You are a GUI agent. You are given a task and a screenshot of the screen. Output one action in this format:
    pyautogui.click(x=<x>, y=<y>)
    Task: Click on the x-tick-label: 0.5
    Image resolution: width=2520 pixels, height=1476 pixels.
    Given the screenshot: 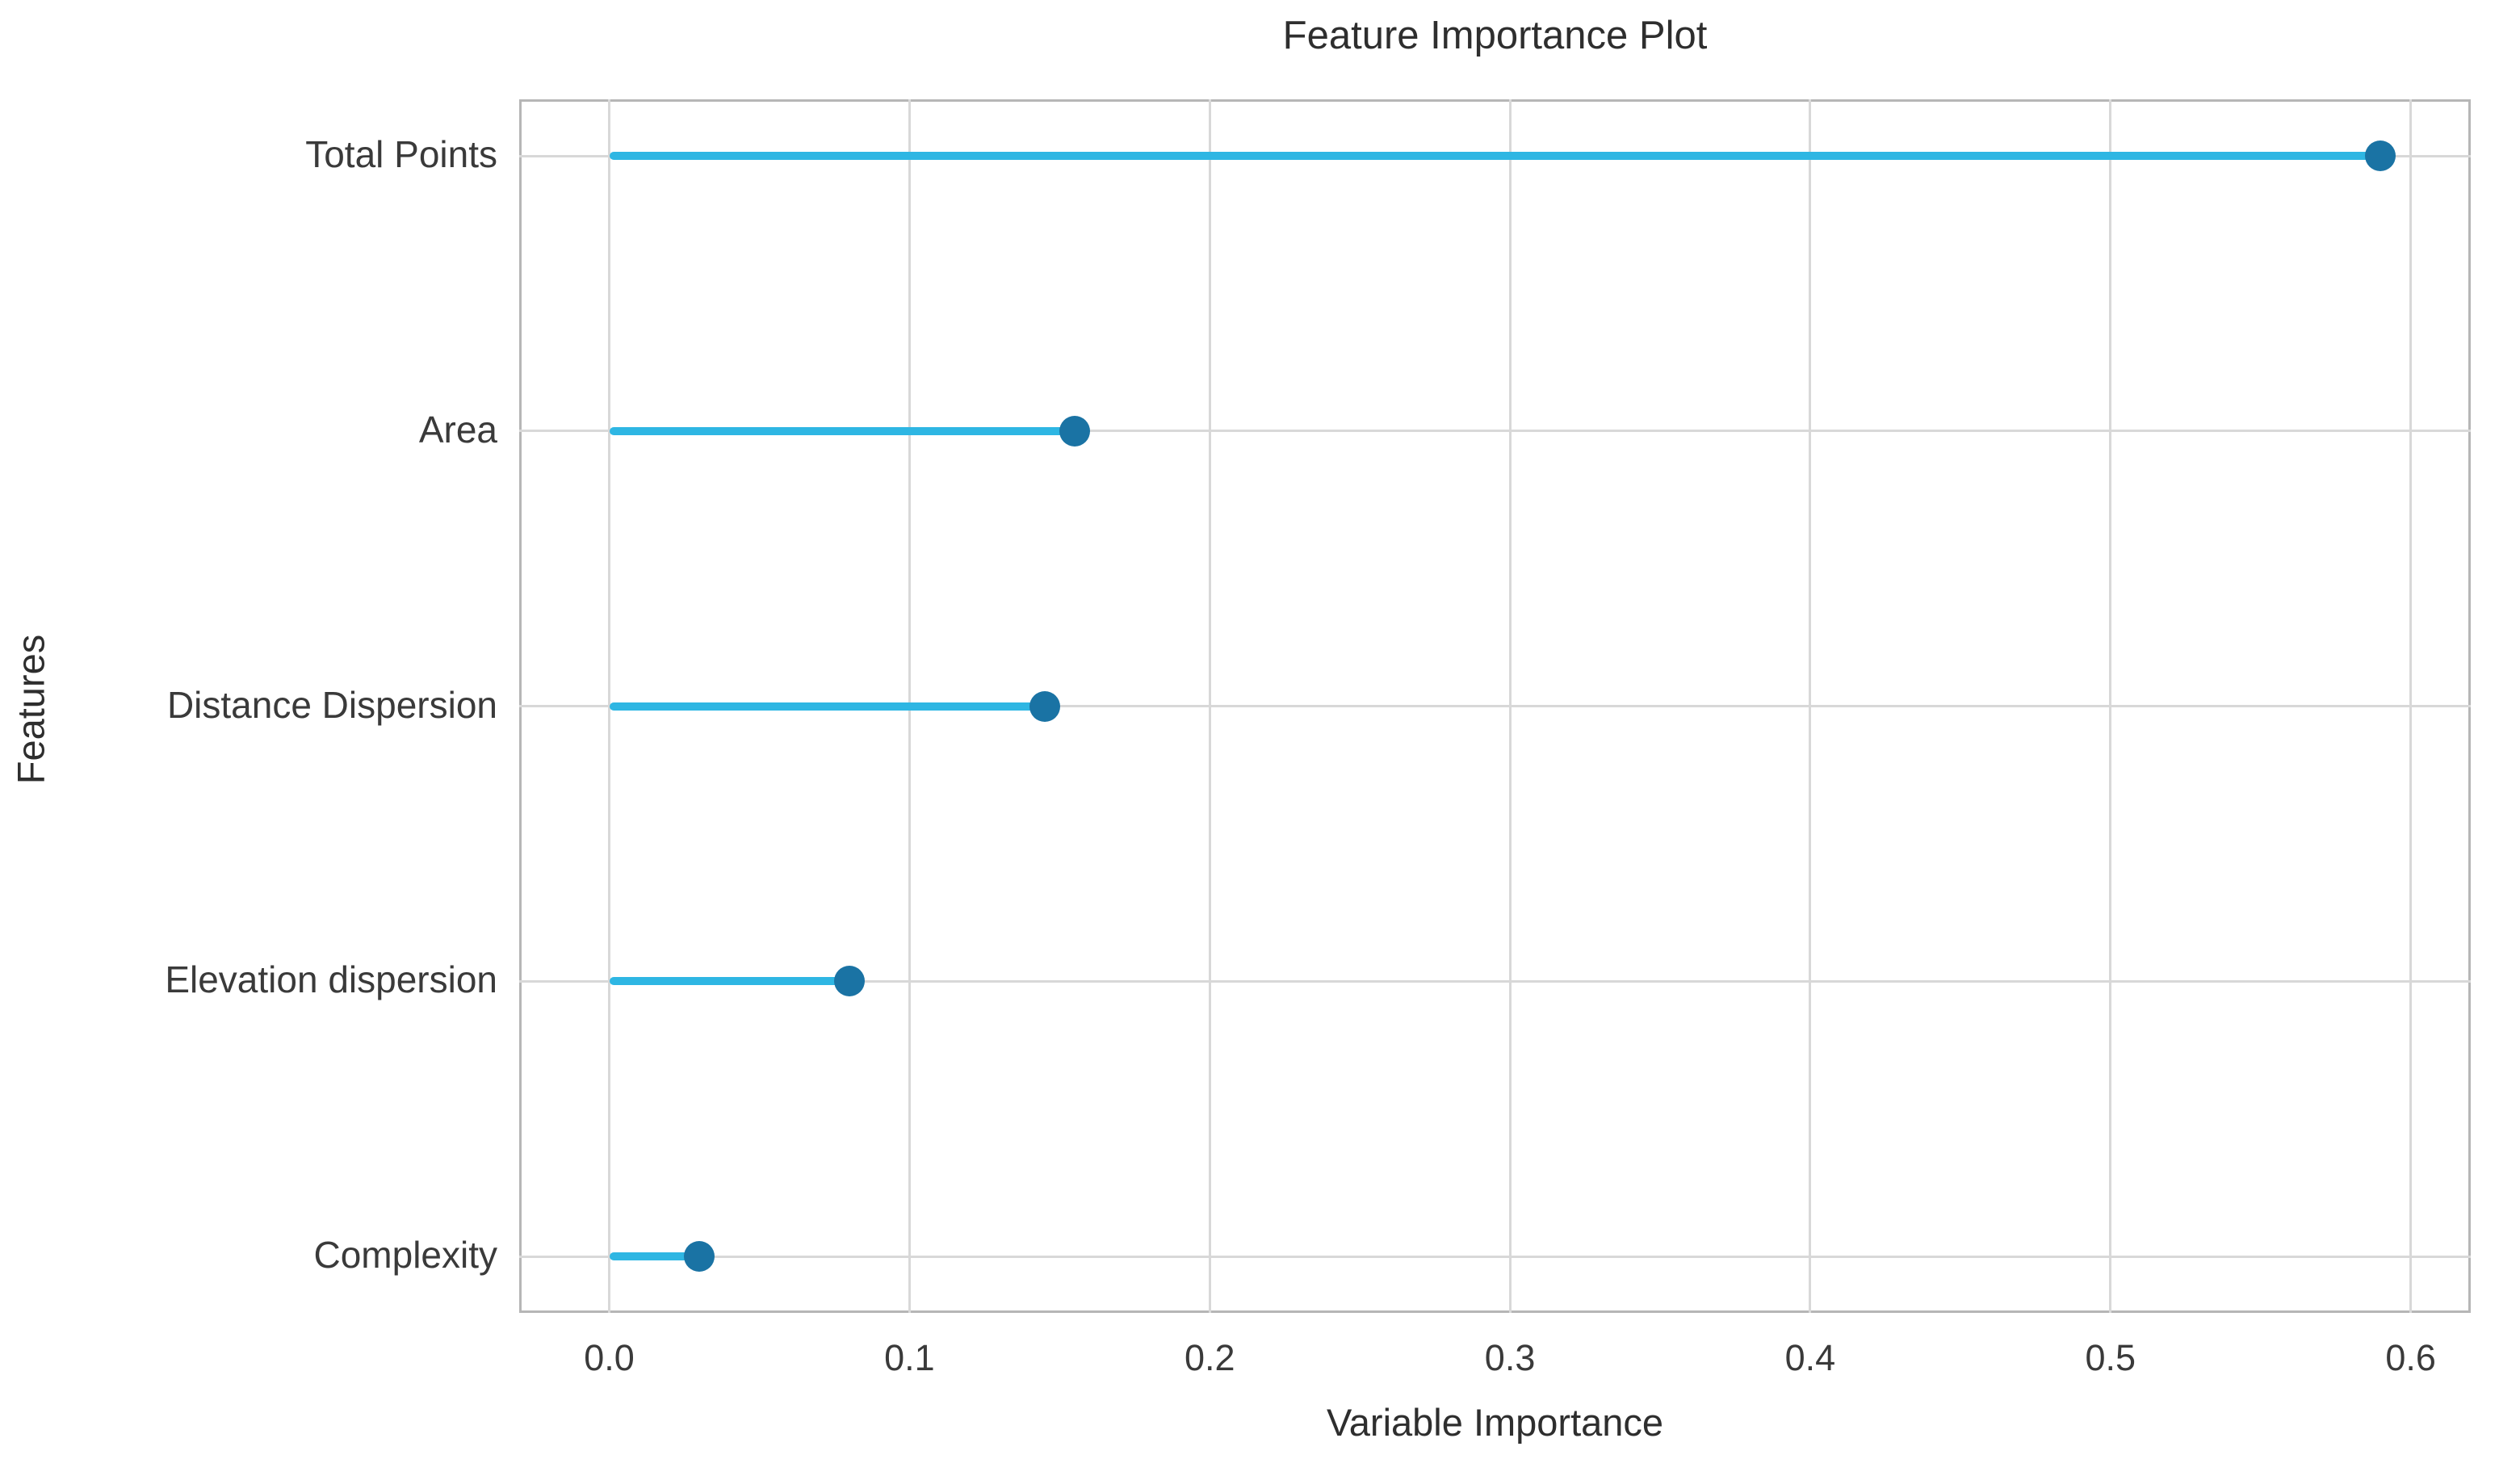 What is the action you would take?
    pyautogui.click(x=2110, y=1357)
    